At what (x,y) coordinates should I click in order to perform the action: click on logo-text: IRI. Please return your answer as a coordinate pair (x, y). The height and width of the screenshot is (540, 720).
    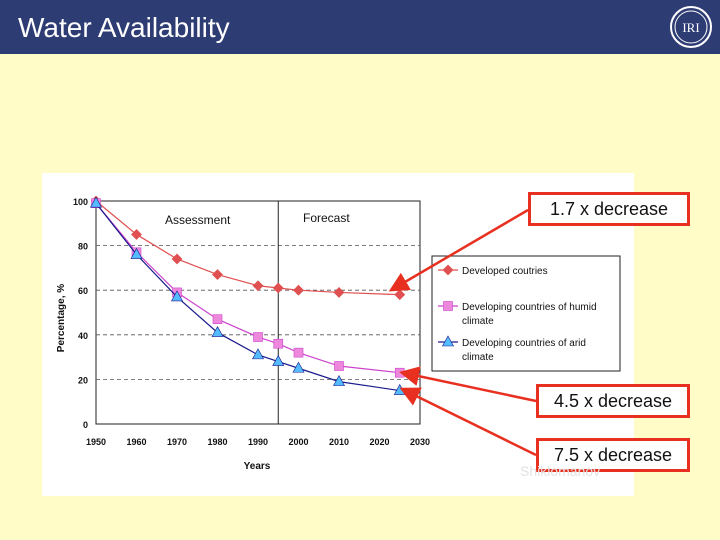
    Looking at the image, I should click on (690, 27).